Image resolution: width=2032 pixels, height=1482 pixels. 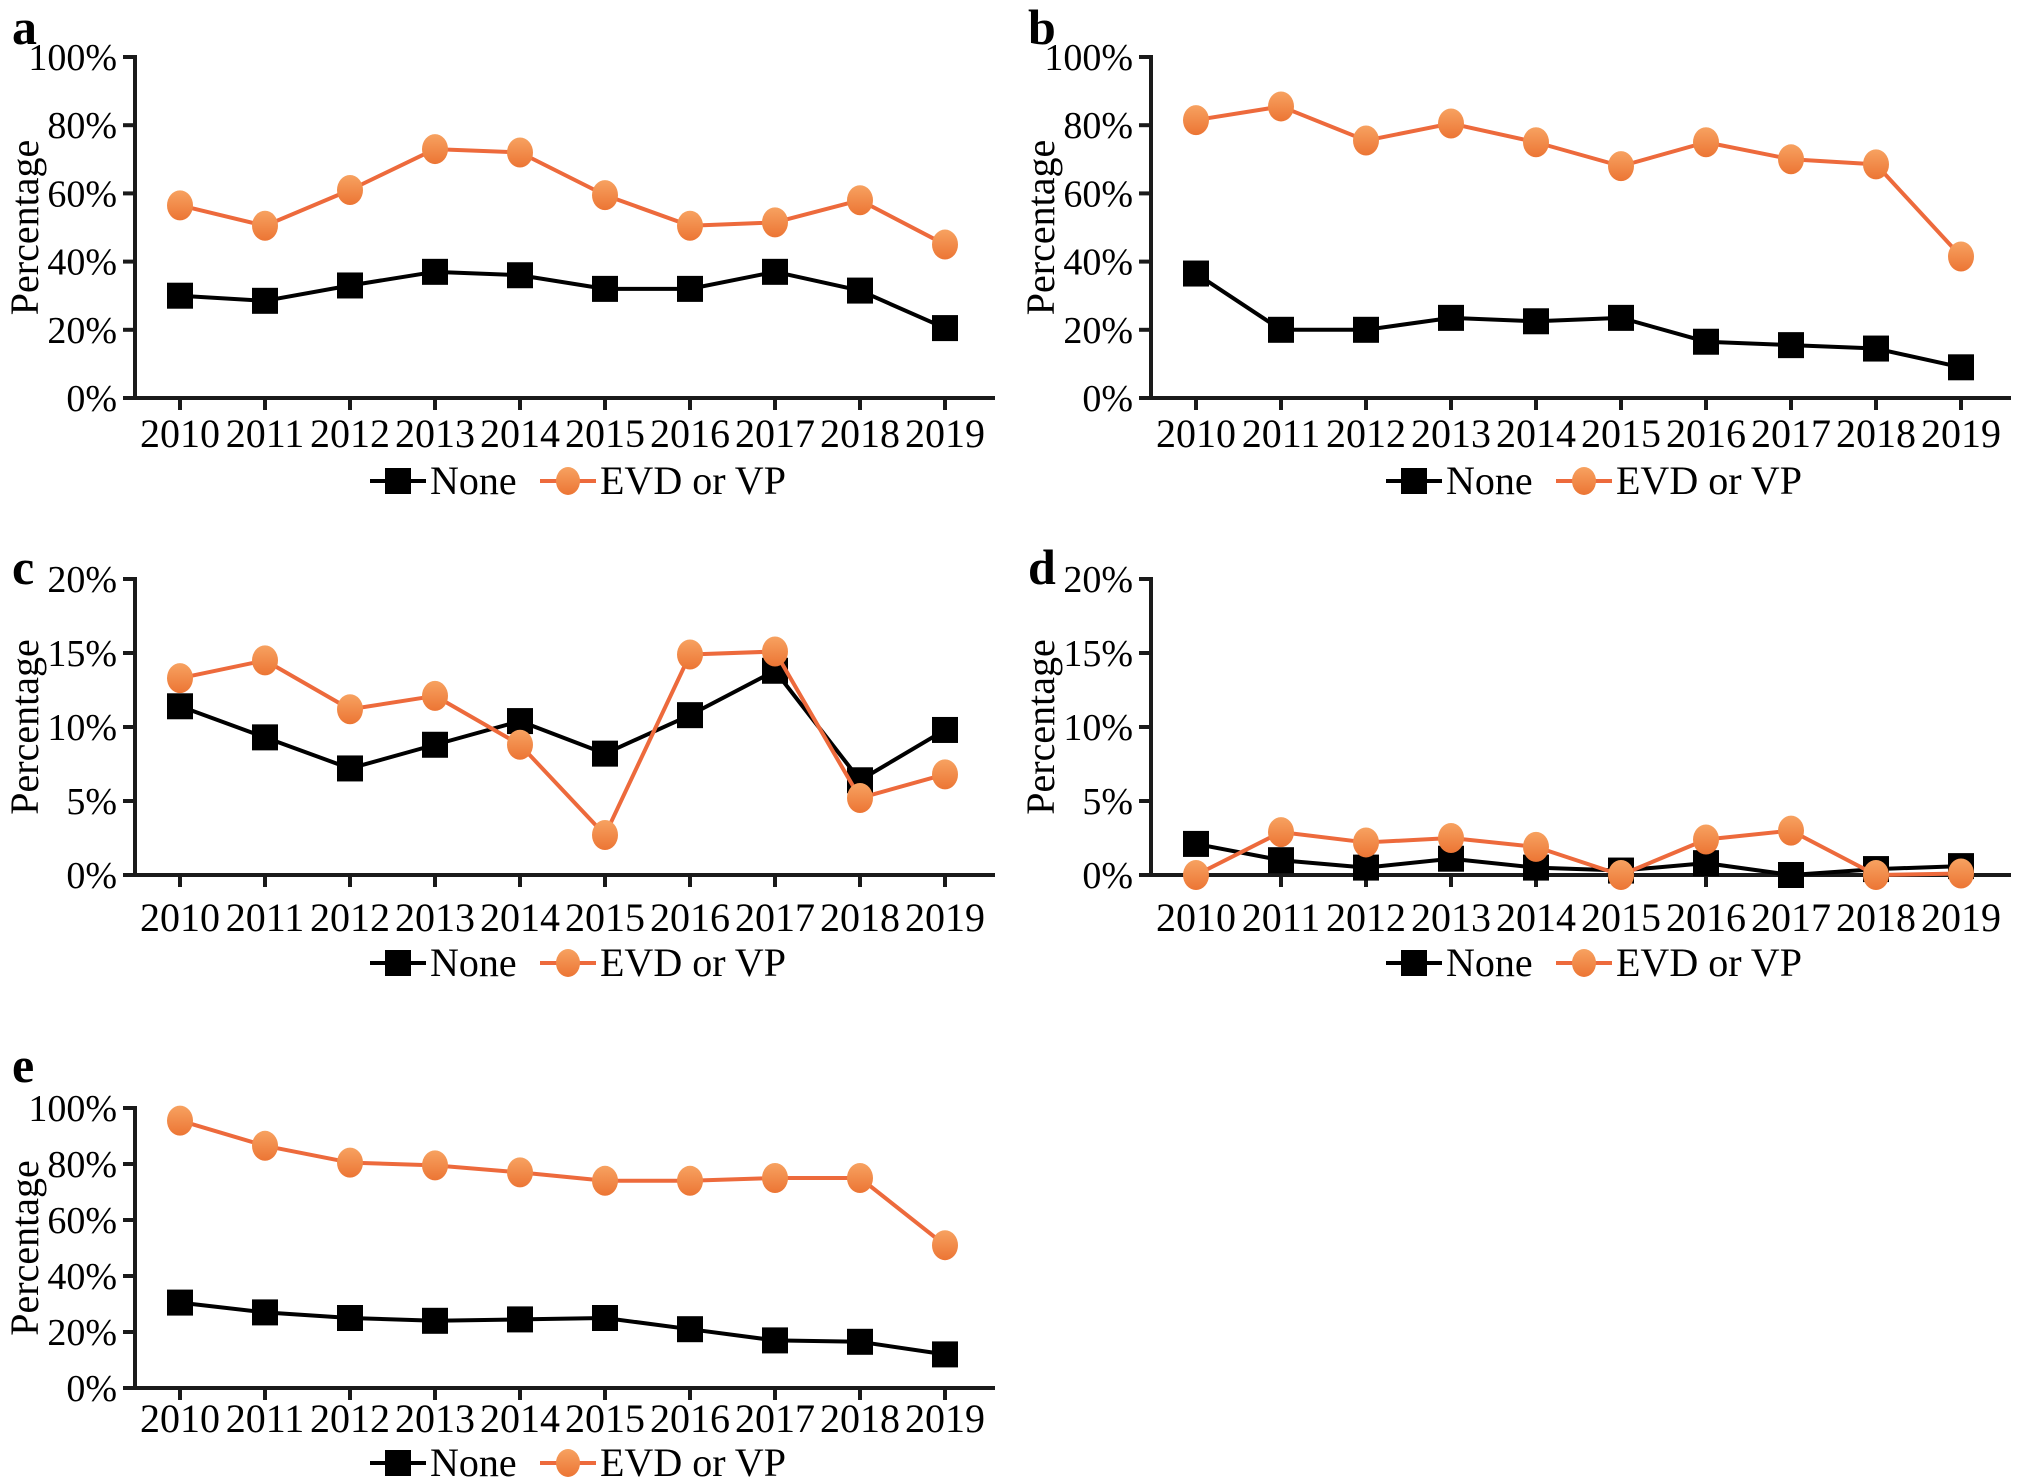 What do you see at coordinates (1040, 227) in the screenshot?
I see `y-axis-title: Percentage` at bounding box center [1040, 227].